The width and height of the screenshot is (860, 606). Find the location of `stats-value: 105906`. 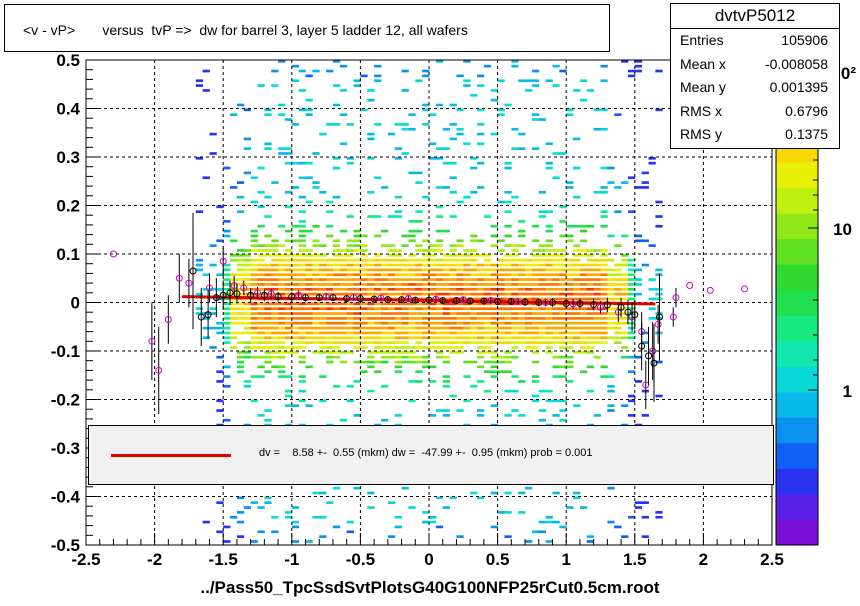

stats-value: 105906 is located at coordinates (804, 40).